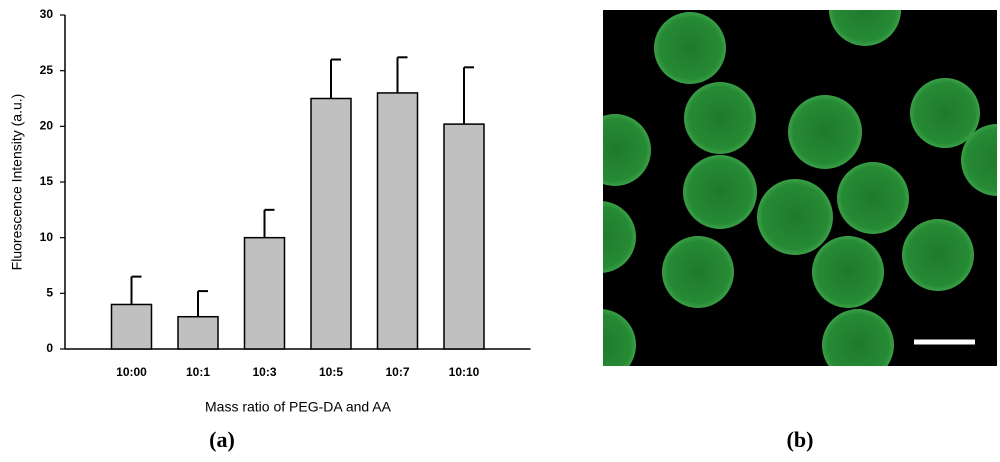  What do you see at coordinates (397, 372) in the screenshot?
I see `x-tick-label: 10:7` at bounding box center [397, 372].